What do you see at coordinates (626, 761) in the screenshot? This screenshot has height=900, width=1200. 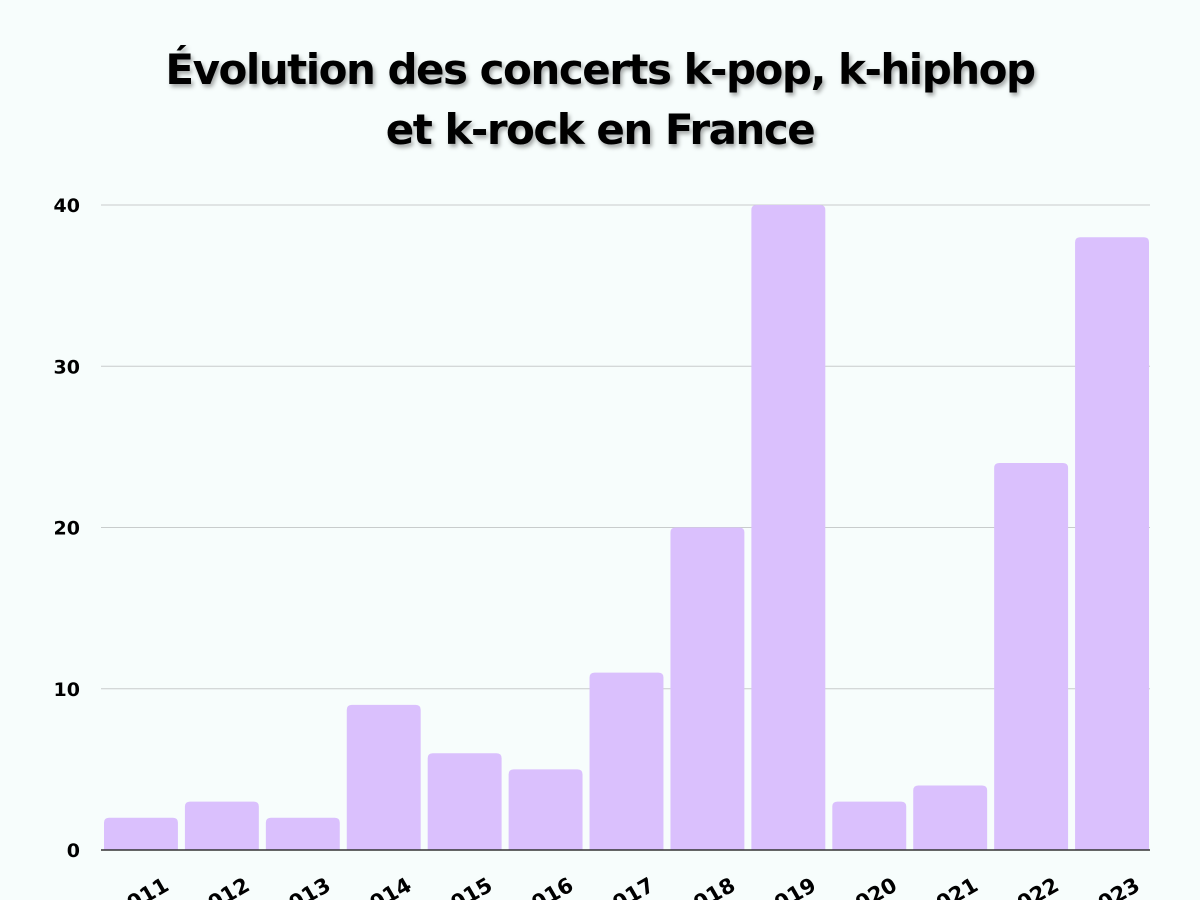 I see `bar-2017` at bounding box center [626, 761].